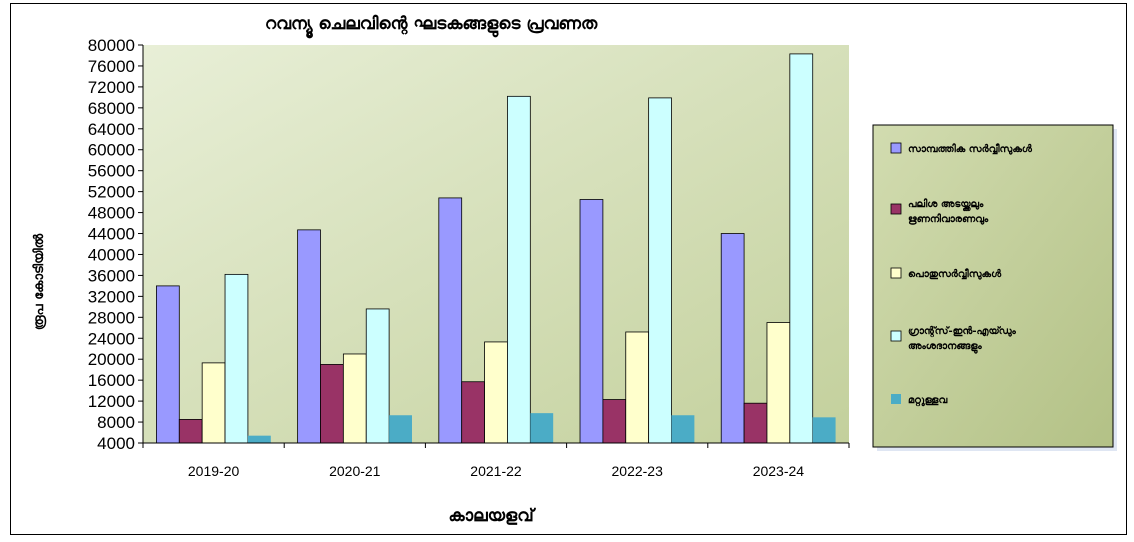 The height and width of the screenshot is (542, 1134). Describe the element at coordinates (492, 516) in the screenshot. I see `x-axis-label: കാലയളവ്` at that location.